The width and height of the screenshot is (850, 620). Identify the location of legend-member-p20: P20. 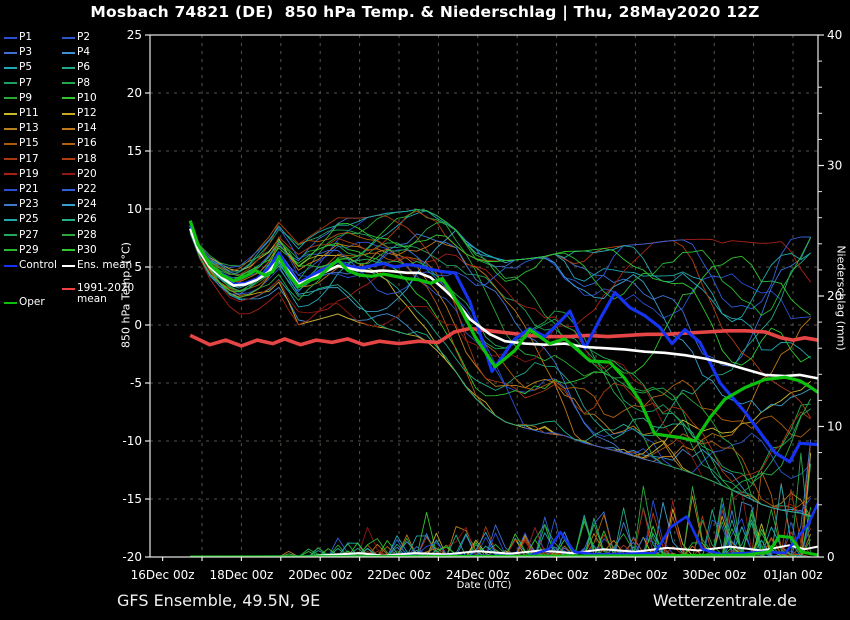
(79, 174).